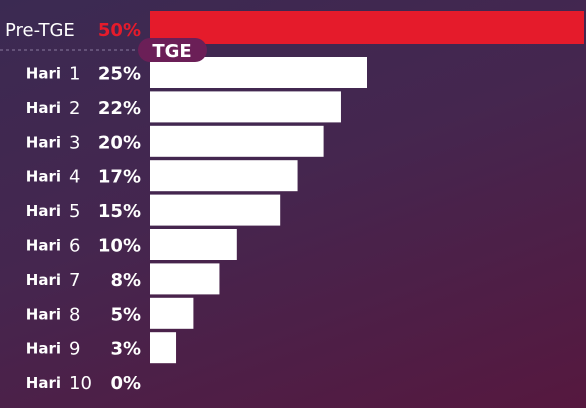 The height and width of the screenshot is (408, 586). Describe the element at coordinates (80, 383) in the screenshot. I see `day-number-label: 10` at that location.